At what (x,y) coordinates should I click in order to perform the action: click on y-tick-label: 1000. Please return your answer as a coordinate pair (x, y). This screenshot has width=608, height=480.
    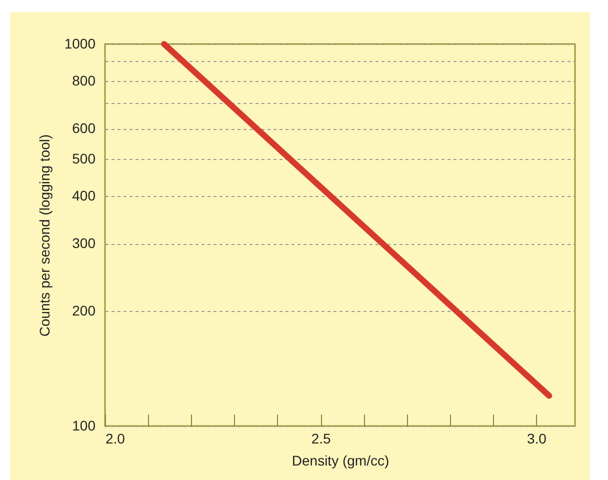
    Looking at the image, I should click on (80, 44).